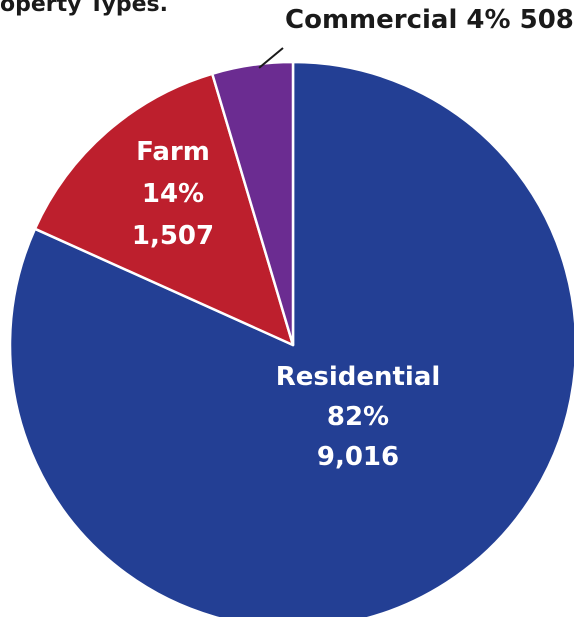 The height and width of the screenshot is (617, 574). What do you see at coordinates (483, 20) in the screenshot?
I see `slice-percent-commercial: 4%` at bounding box center [483, 20].